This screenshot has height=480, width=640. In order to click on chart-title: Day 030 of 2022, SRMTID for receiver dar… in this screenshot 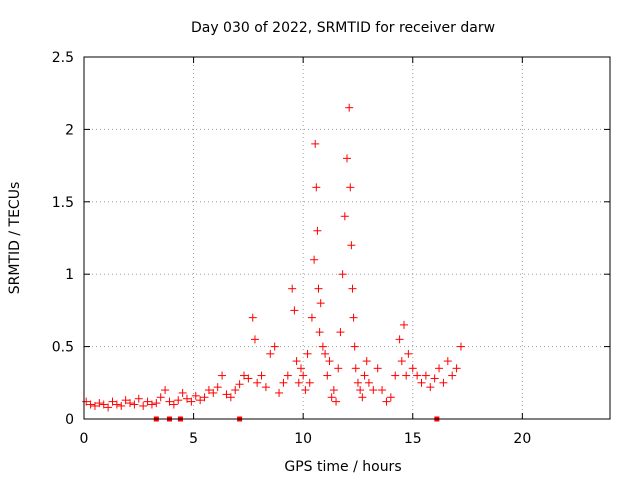, I will do `click(343, 28)`.